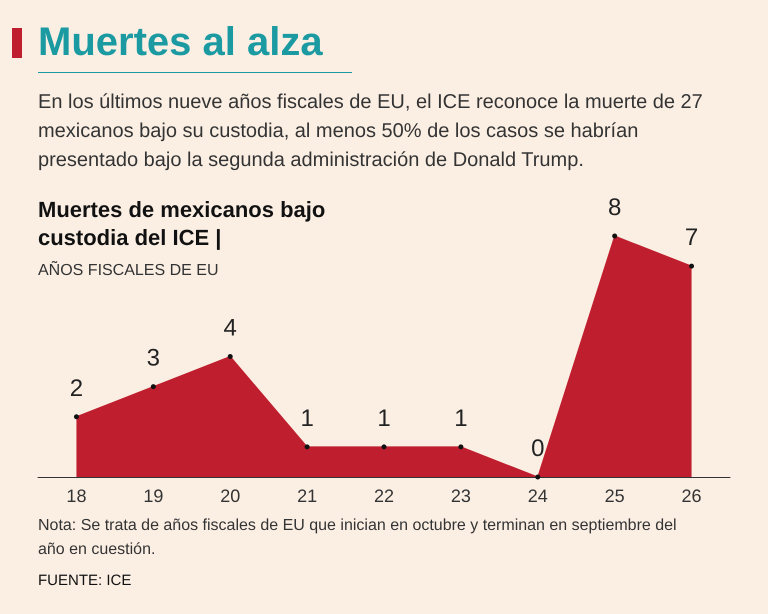 This screenshot has width=768, height=614. I want to click on x-tick-label: 26, so click(692, 496).